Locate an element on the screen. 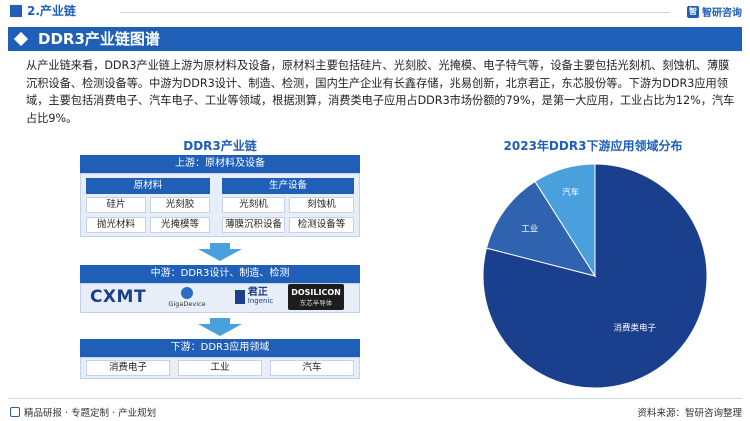 The height and width of the screenshot is (421, 750). gigadevice-name: GigaDevice is located at coordinates (187, 303).